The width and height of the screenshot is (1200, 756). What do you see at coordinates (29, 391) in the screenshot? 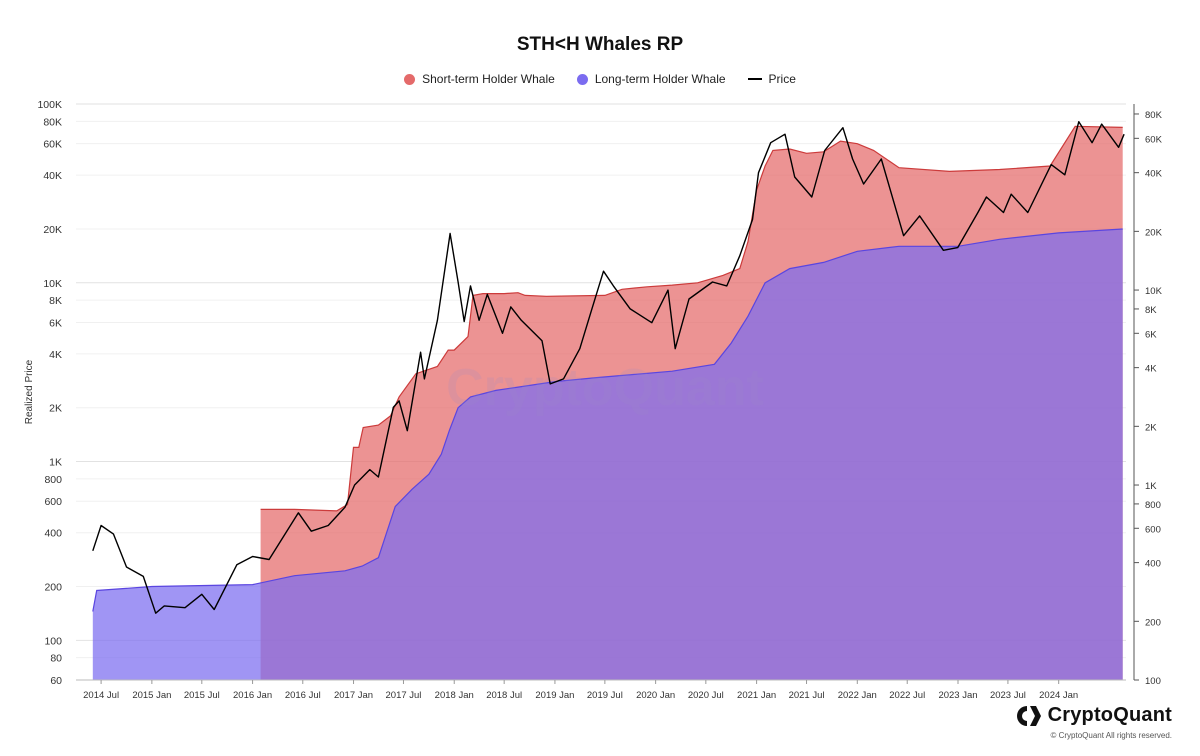
I see `y-axis-label: Realized Price` at bounding box center [29, 391].